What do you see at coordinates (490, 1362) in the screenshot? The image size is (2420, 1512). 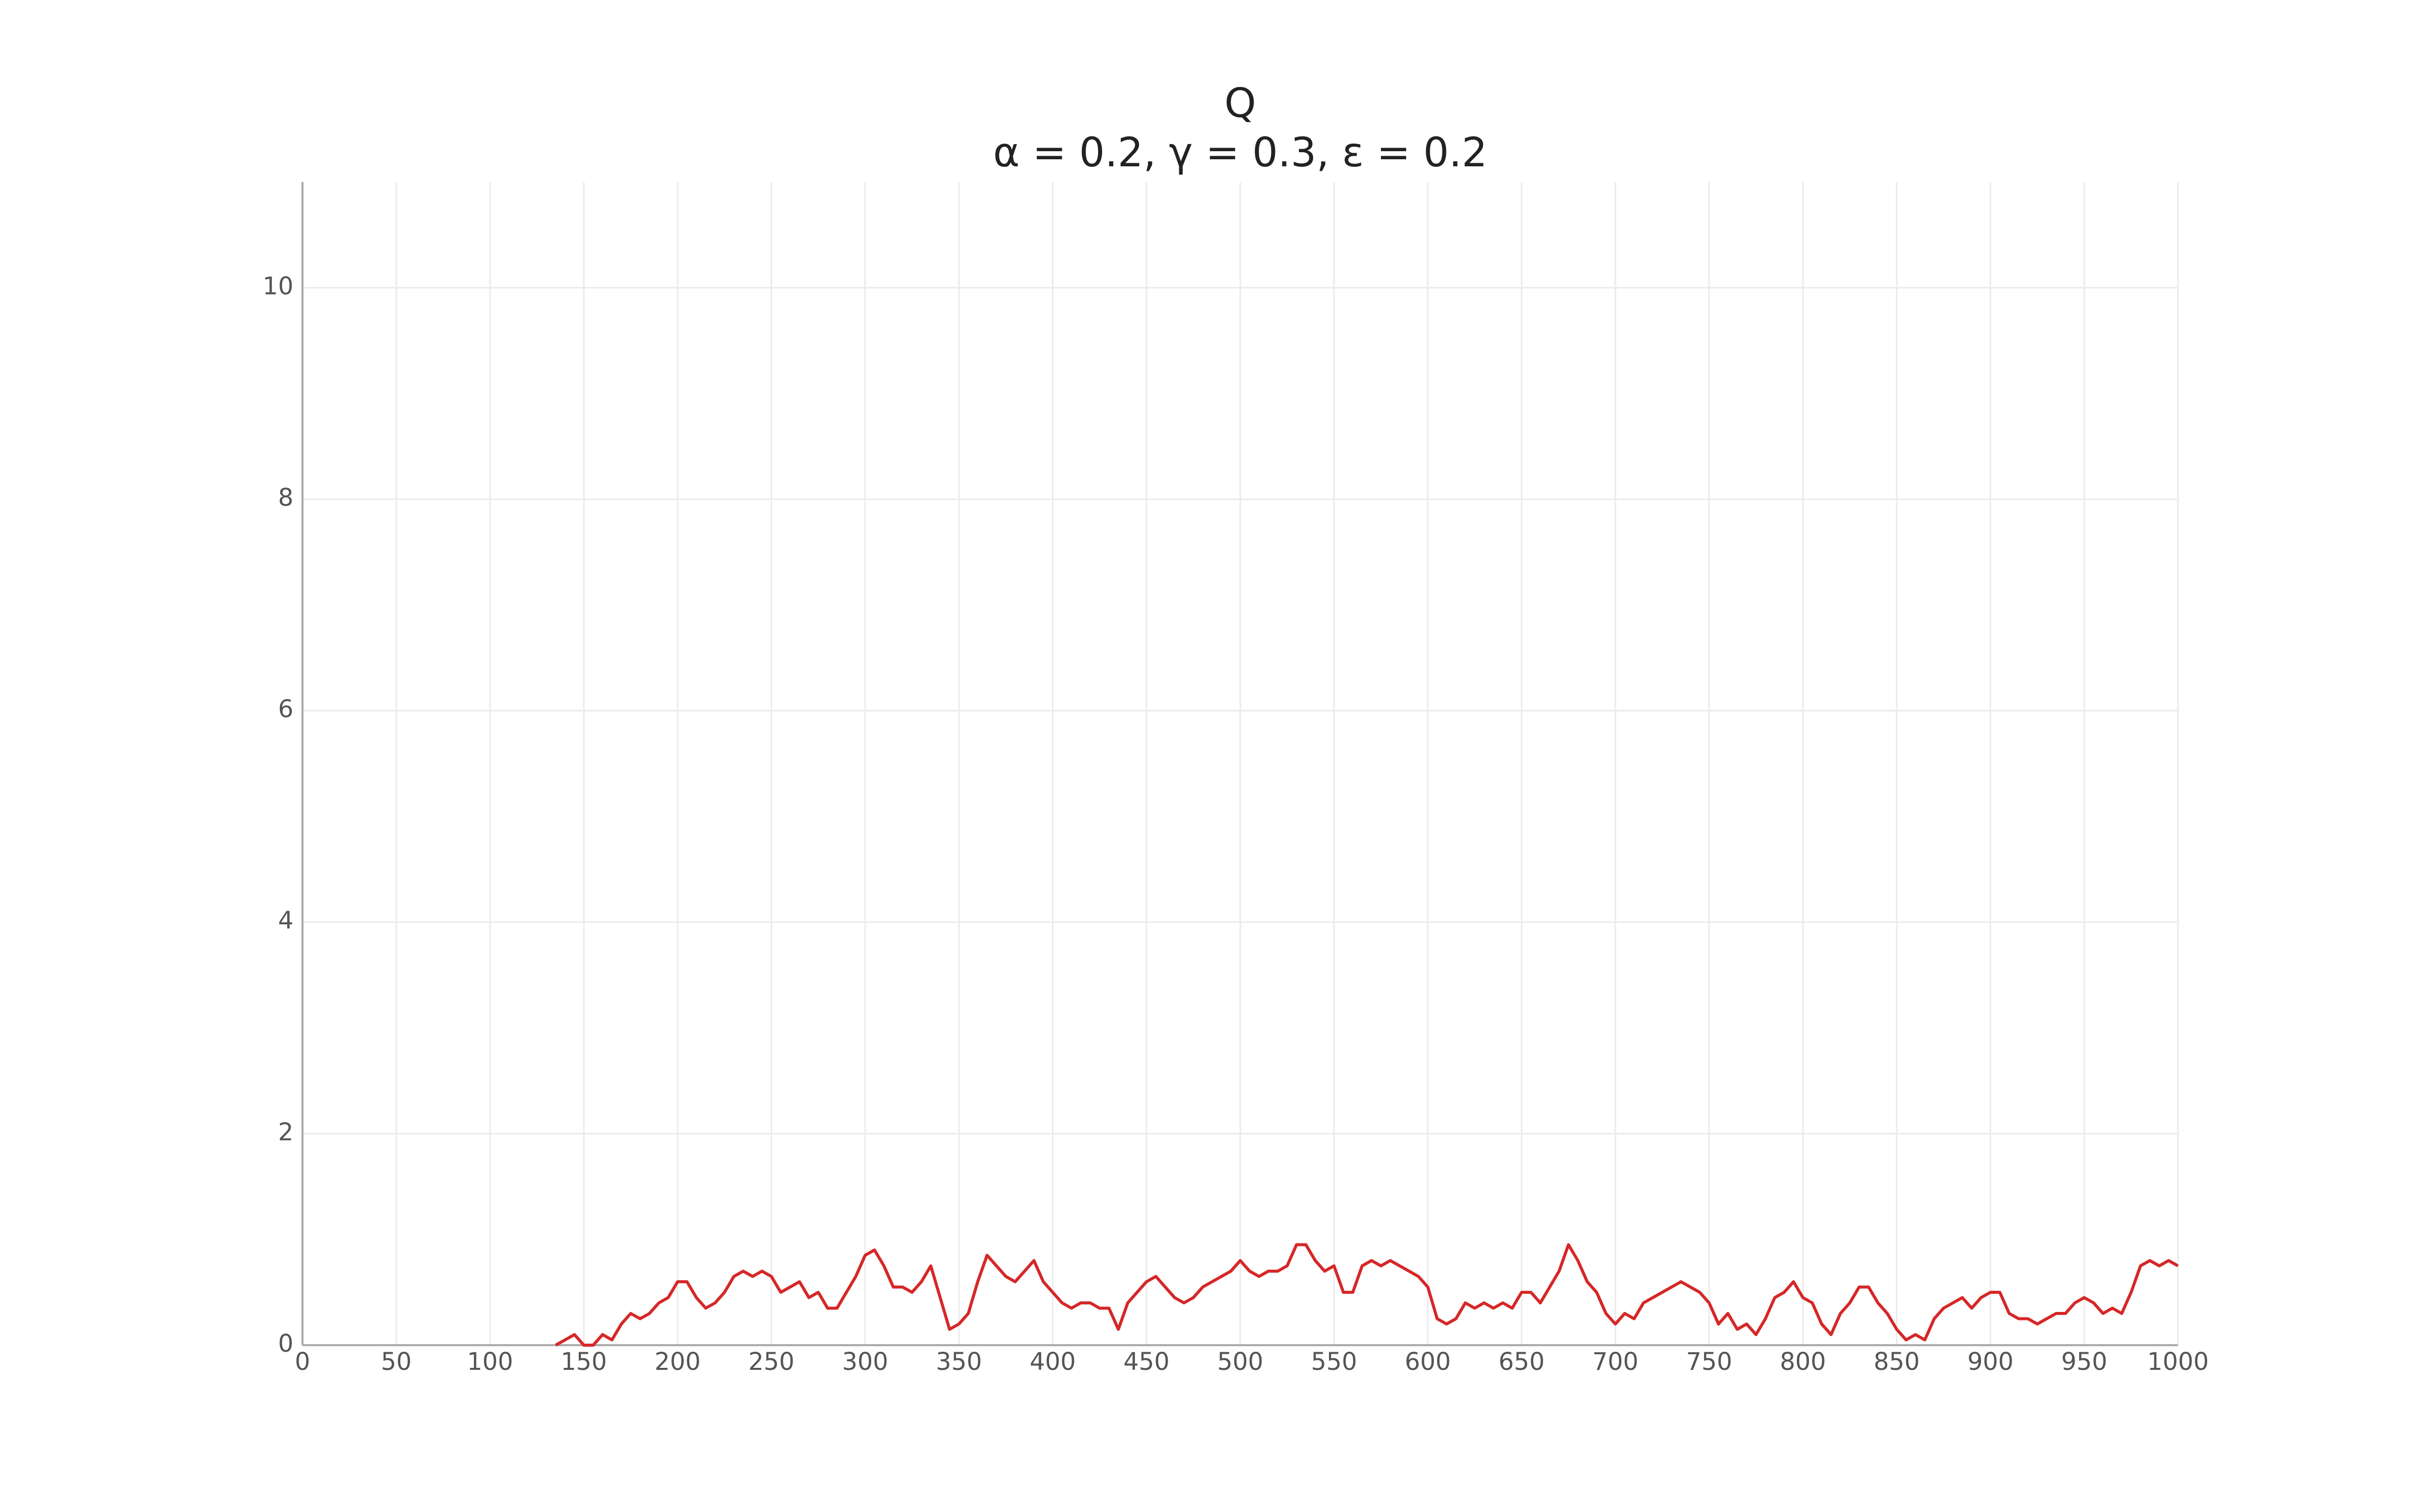 I see `x-tick-label: 100` at bounding box center [490, 1362].